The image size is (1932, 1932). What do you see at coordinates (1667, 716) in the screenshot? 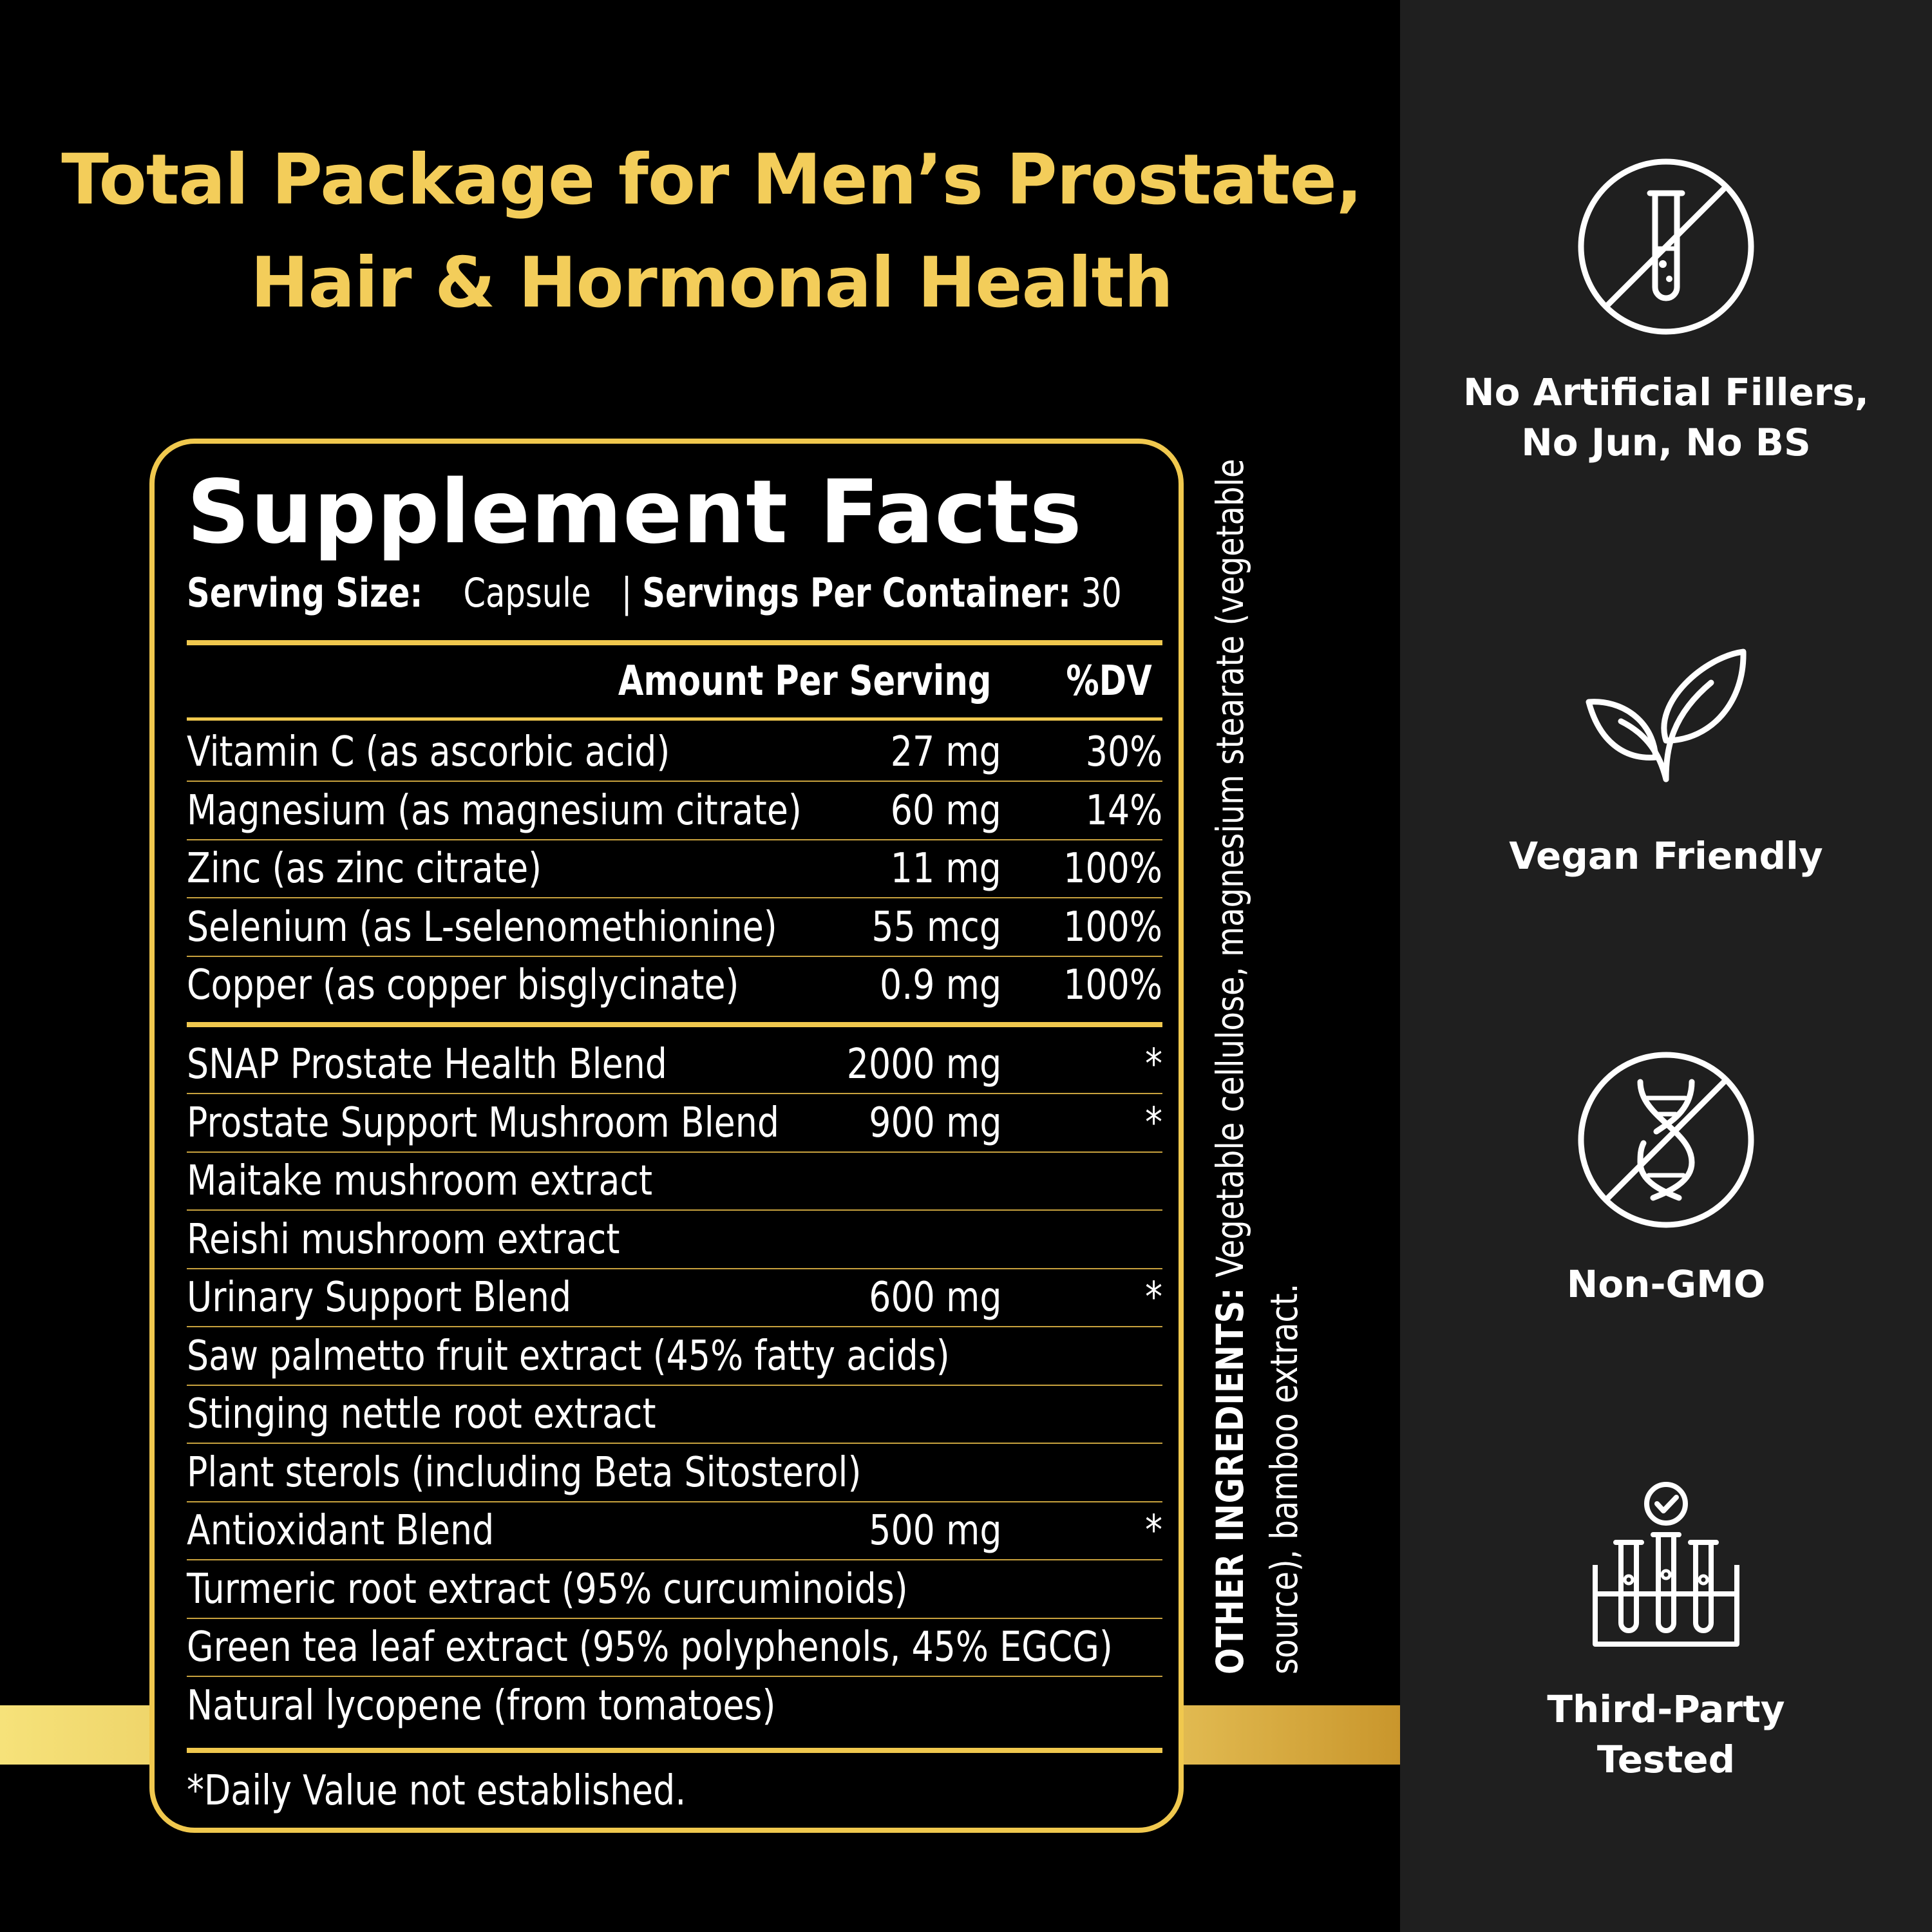
I see `leaf-icon` at bounding box center [1667, 716].